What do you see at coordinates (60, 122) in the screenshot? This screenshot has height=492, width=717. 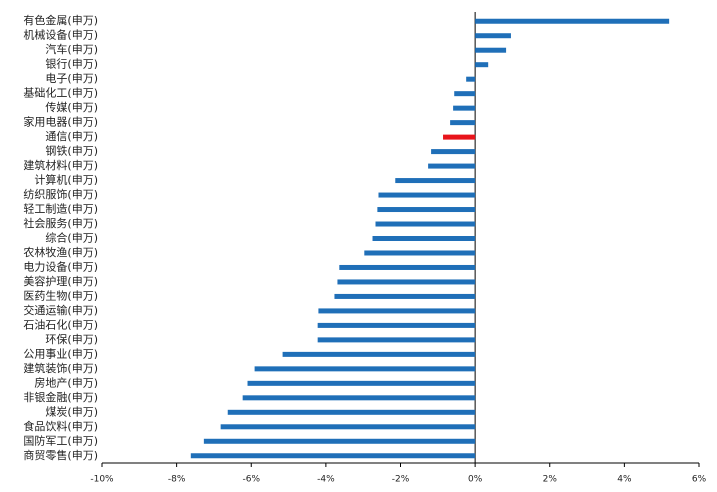 I see `y-tick-label: 家用电器(申万)` at bounding box center [60, 122].